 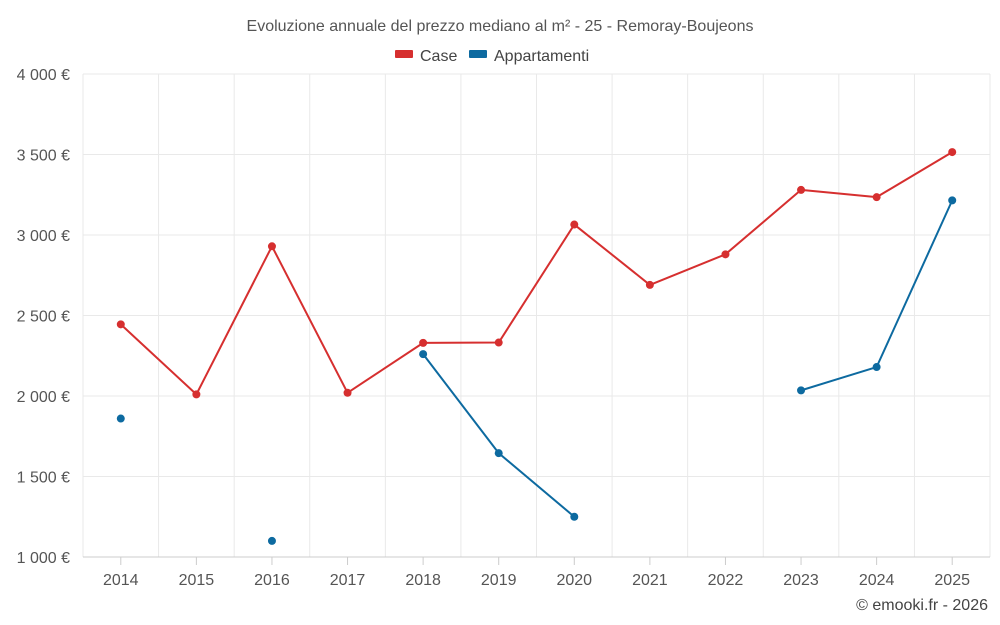 What do you see at coordinates (574, 580) in the screenshot?
I see `x-tick-label: 2020` at bounding box center [574, 580].